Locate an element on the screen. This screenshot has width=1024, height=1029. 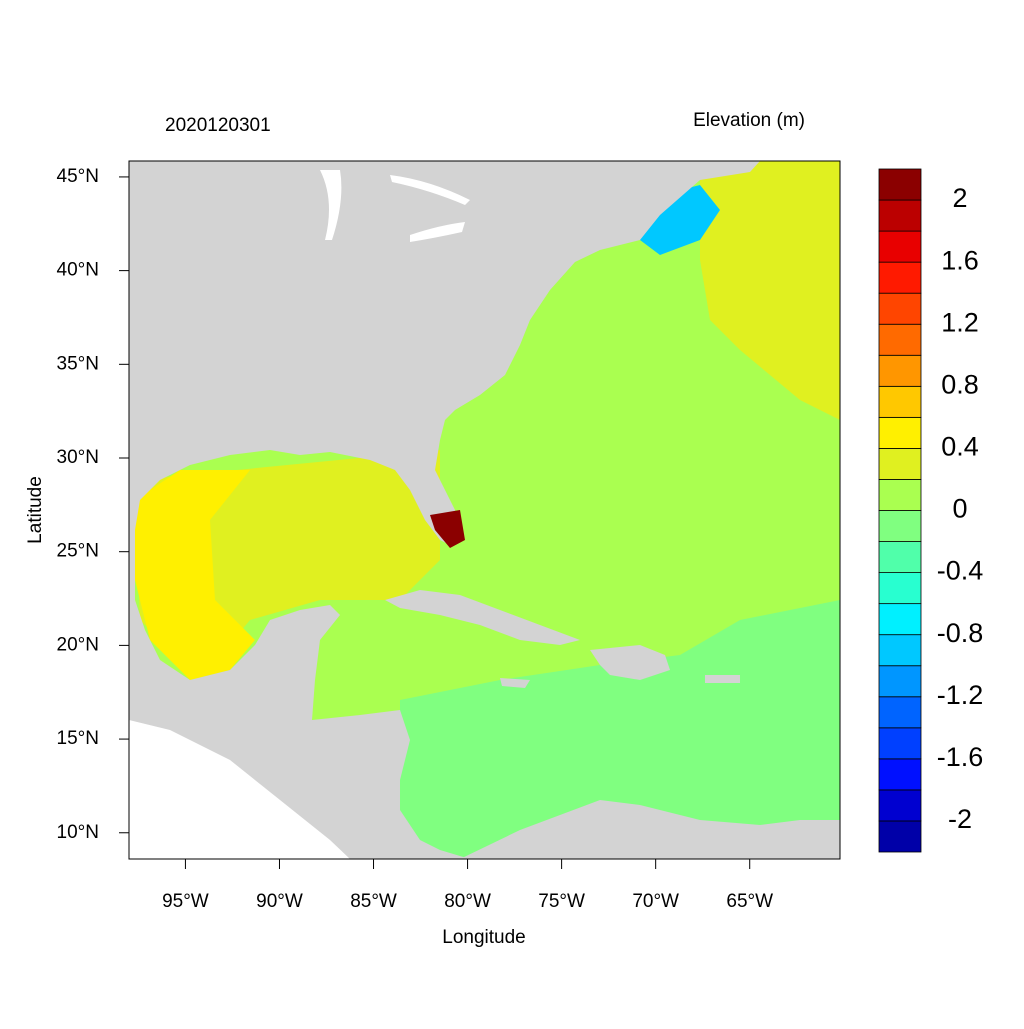
pacific is located at coordinates (239, 789).